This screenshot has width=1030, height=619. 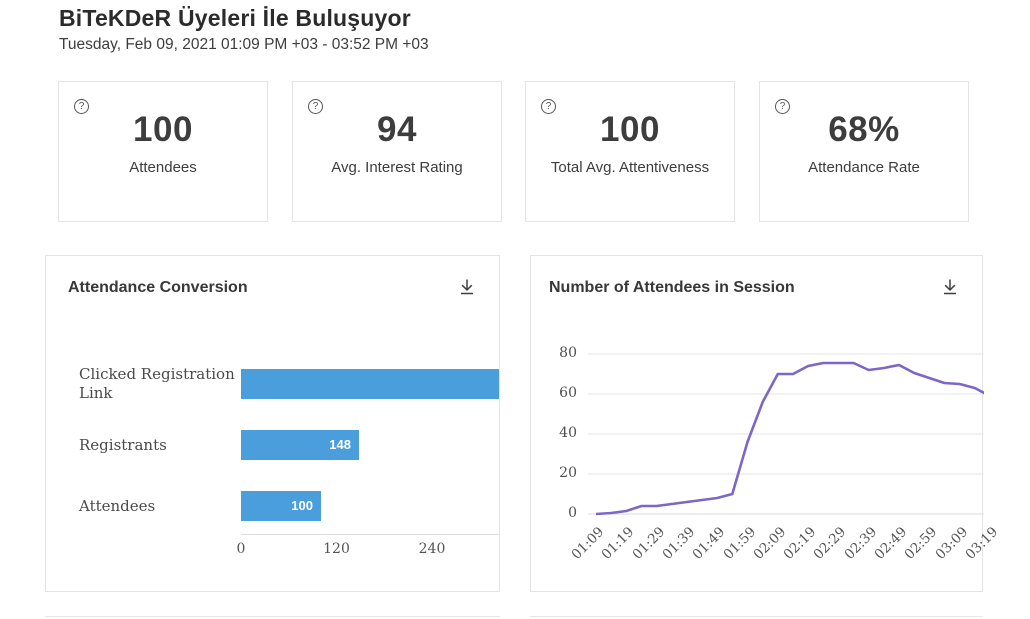 I want to click on bar-category-label: Attendees, so click(x=117, y=505).